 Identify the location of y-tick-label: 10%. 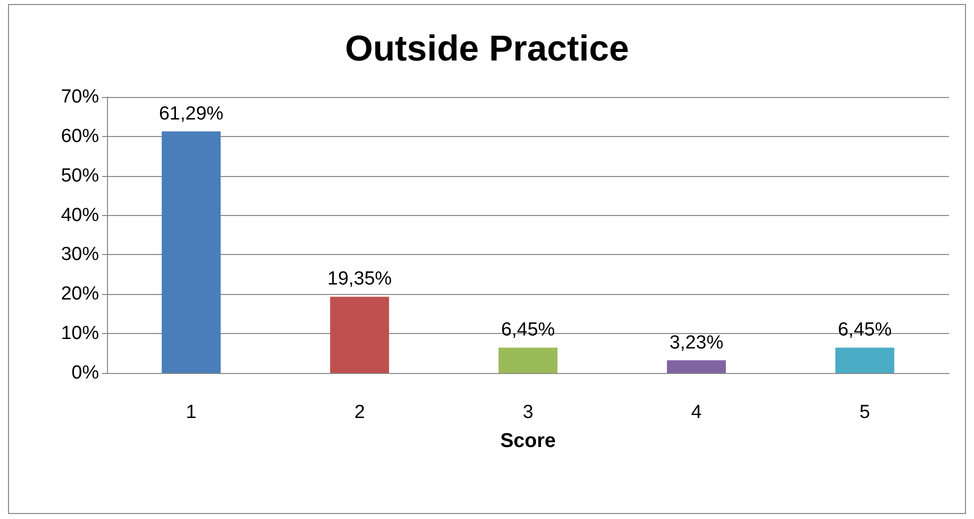
(80, 333).